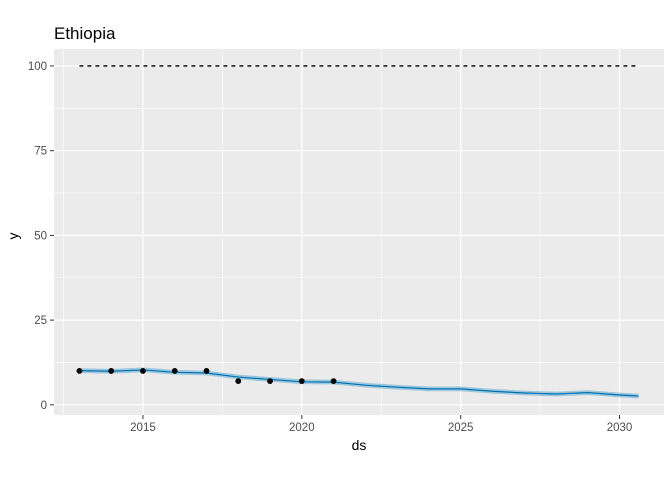 The width and height of the screenshot is (672, 480). I want to click on uncertainty-band, so click(359, 383).